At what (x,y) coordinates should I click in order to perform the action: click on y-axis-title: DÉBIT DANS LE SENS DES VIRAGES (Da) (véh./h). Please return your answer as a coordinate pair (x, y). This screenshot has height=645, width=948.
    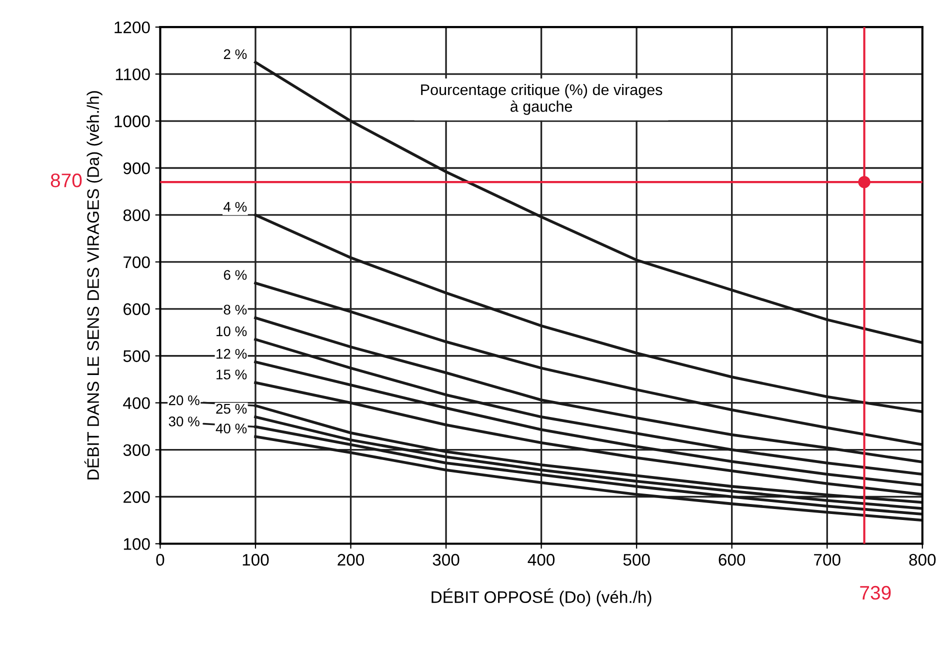
    Looking at the image, I should click on (93, 285).